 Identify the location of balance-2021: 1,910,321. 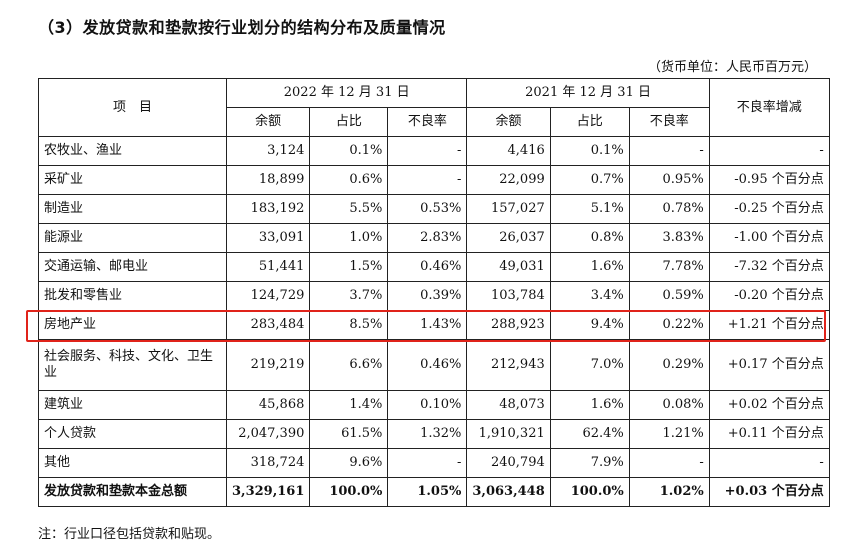
(508, 434).